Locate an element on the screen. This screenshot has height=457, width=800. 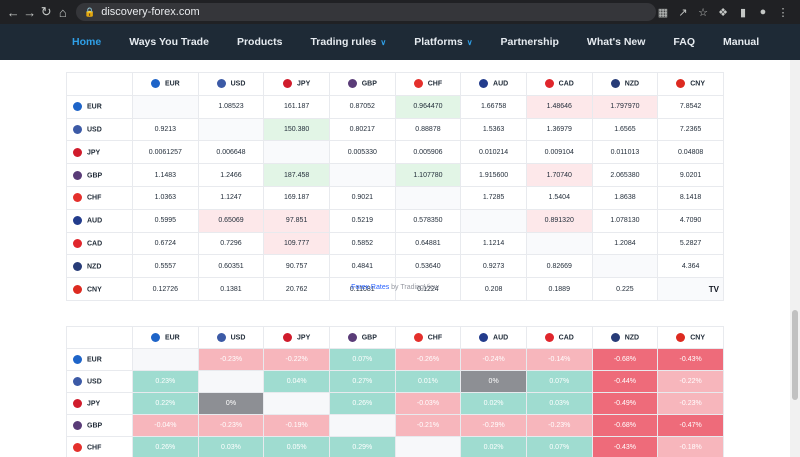
heatmap-cell: -0.47% is located at coordinates (690, 425).